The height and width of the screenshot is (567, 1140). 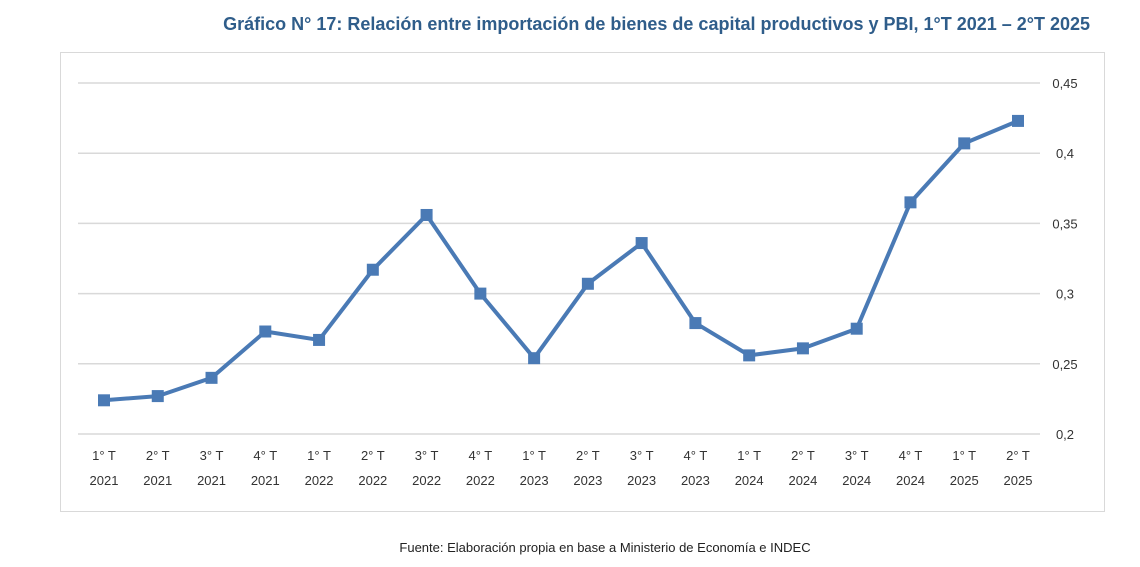 What do you see at coordinates (1064, 223) in the screenshot?
I see `y-tick-label: 0,35` at bounding box center [1064, 223].